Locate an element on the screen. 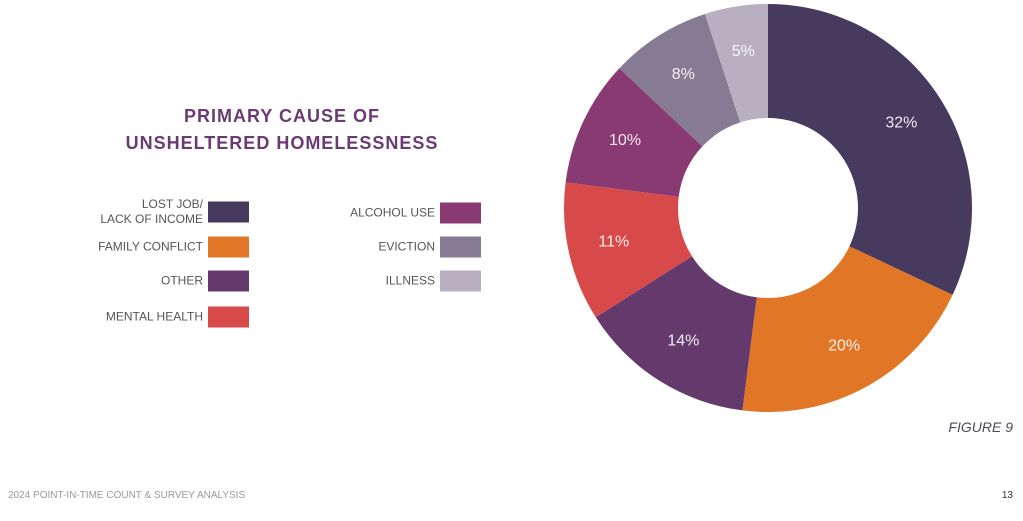 This screenshot has height=521, width=1023. legend-label: OTHER is located at coordinates (182, 280).